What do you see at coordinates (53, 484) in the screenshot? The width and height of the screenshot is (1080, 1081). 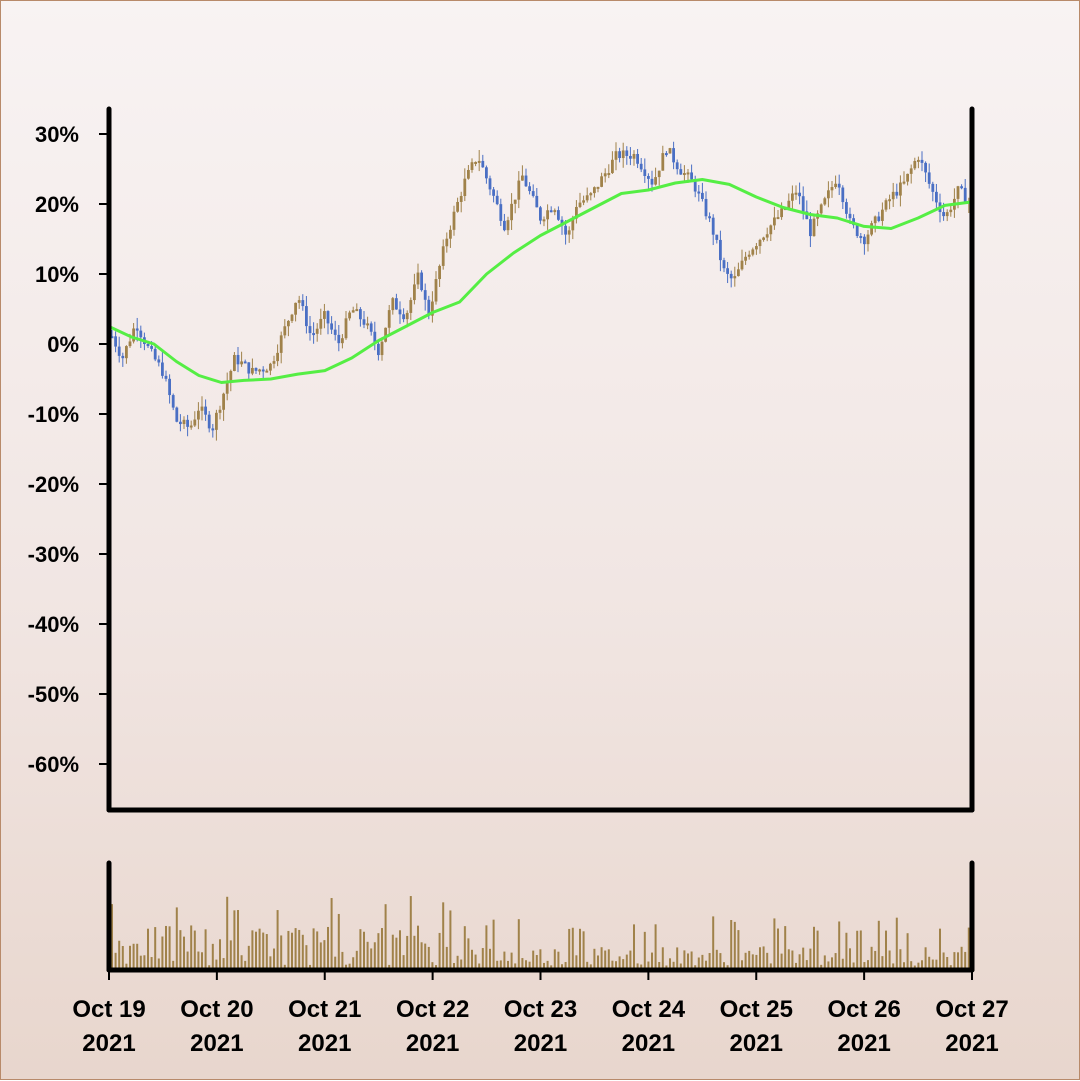 I see `y-tick-label: -20%` at bounding box center [53, 484].